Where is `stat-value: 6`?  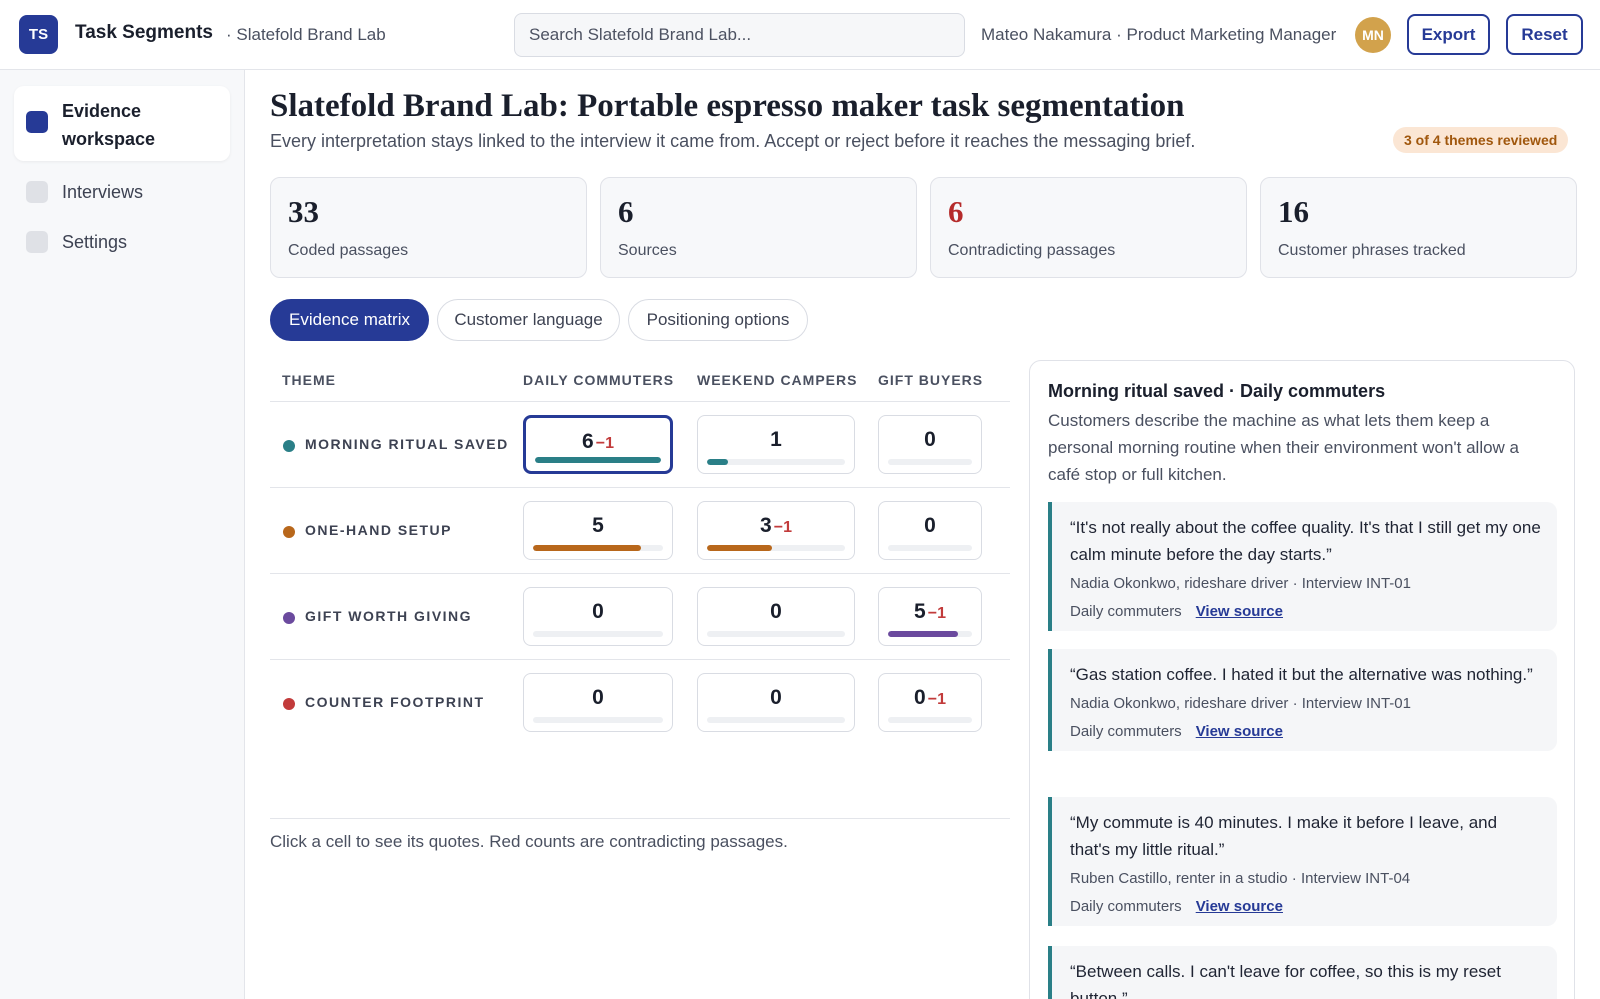
stat-value: 6 is located at coordinates (956, 211).